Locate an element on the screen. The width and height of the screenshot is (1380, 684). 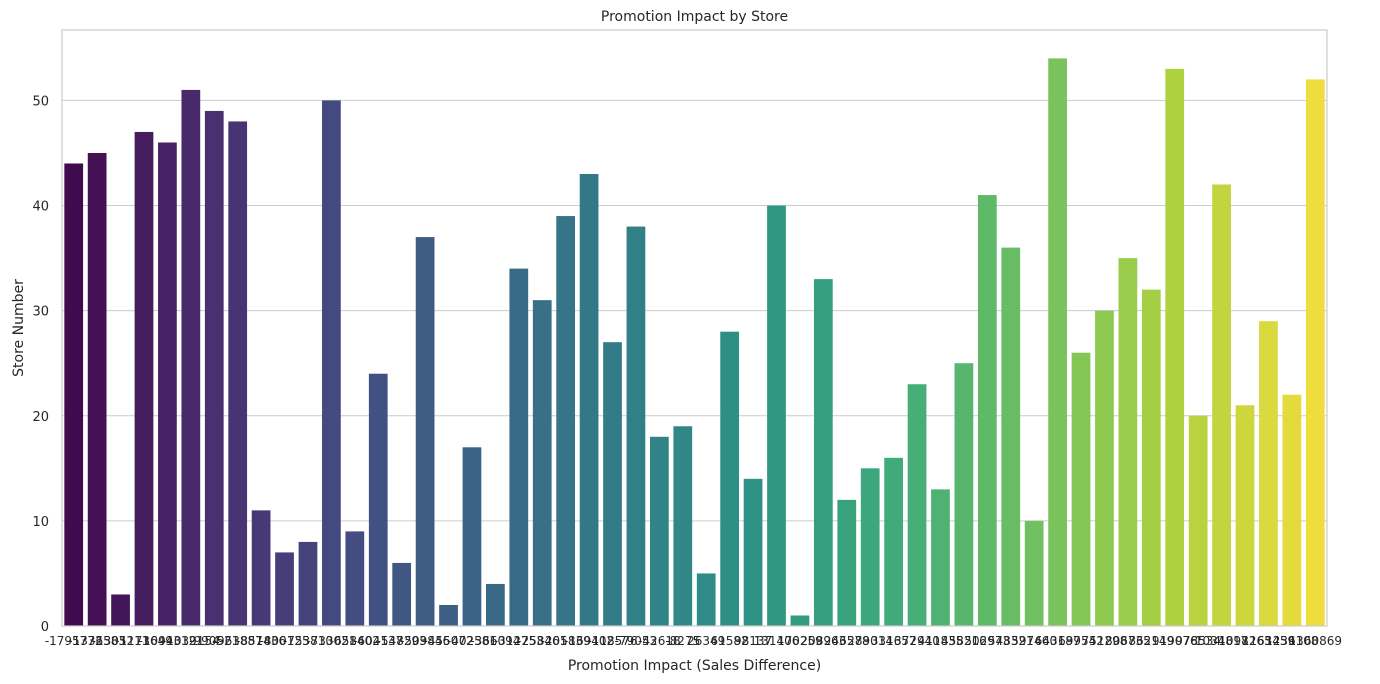
x-tick-label: 919076 is located at coordinates (1175, 641).